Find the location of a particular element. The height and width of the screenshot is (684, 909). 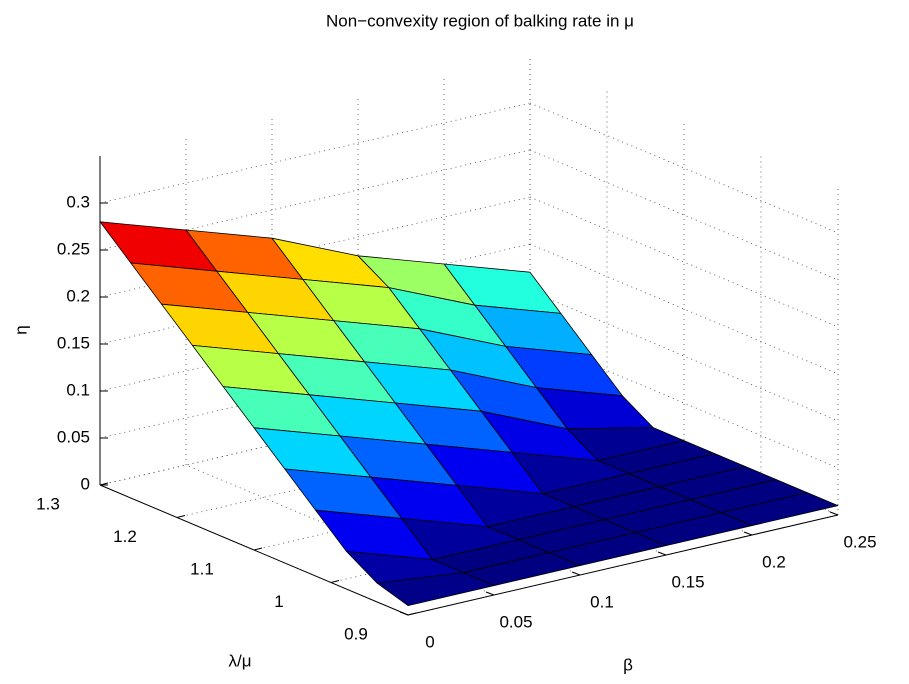

z-tick-label: 0.15 is located at coordinates (73, 342).